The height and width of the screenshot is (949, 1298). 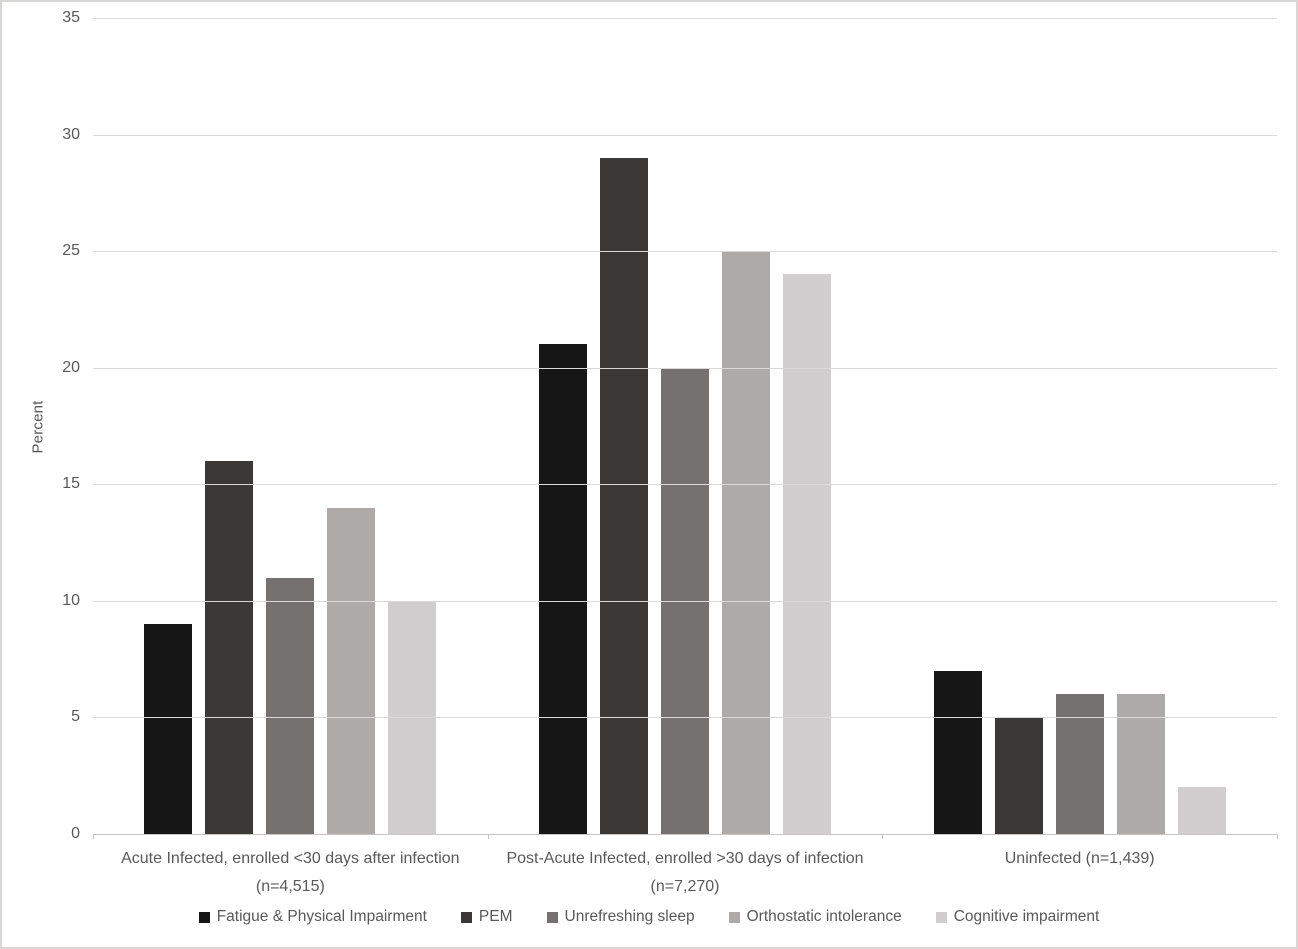 I want to click on legend-label: PEM, so click(x=495, y=916).